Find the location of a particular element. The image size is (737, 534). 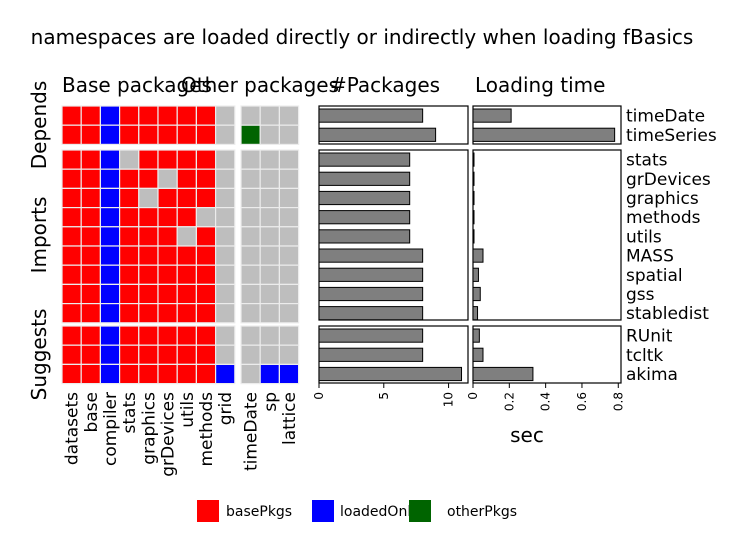

base-column-label: grid is located at coordinates (226, 408).